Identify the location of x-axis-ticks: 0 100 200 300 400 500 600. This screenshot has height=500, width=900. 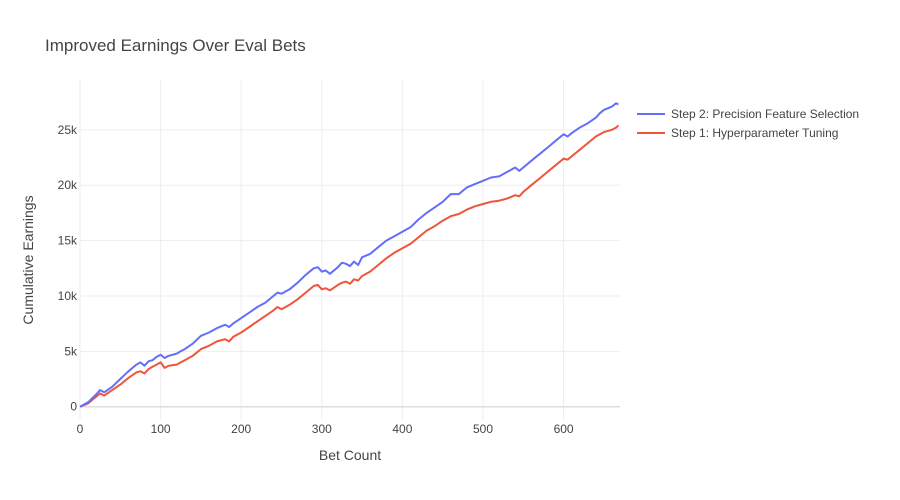
(325, 429).